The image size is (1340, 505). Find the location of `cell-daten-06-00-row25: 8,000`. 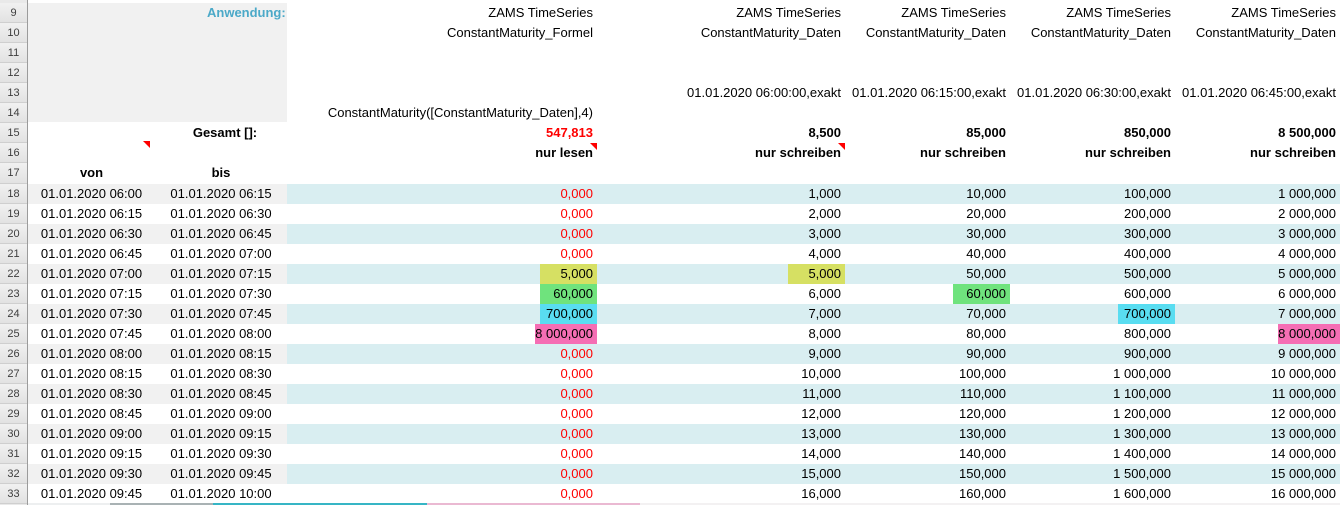

cell-daten-06-00-row25: 8,000 is located at coordinates (824, 333).